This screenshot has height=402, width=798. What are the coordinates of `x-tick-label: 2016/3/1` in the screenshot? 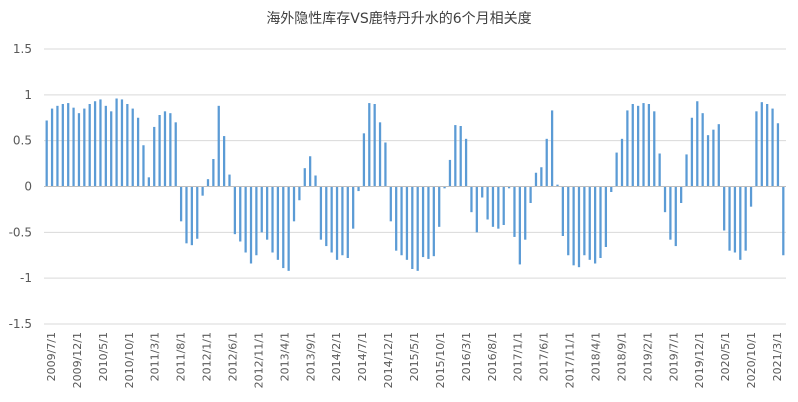 It's located at (466, 356).